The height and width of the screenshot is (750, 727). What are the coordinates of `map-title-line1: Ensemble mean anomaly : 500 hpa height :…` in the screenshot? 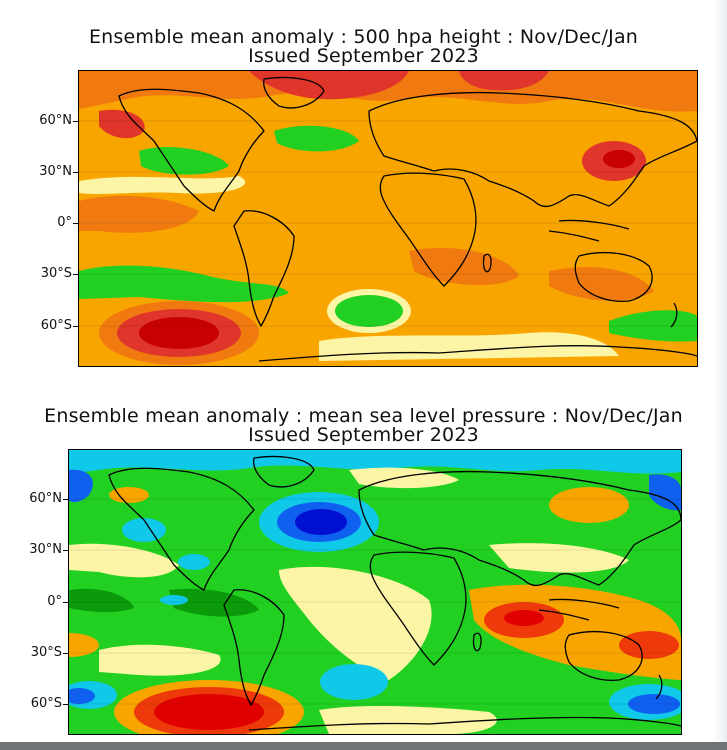 It's located at (363, 37).